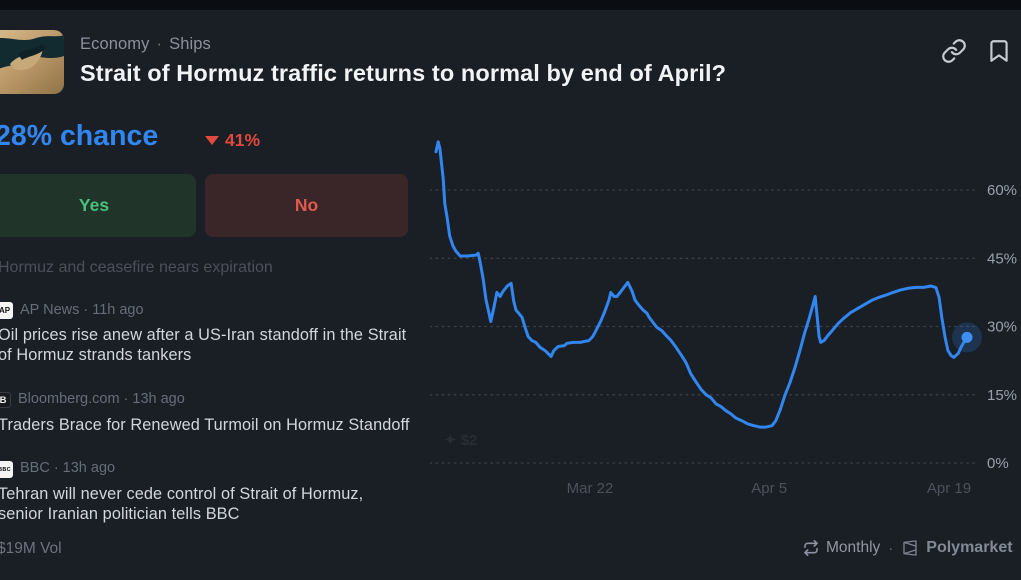 This screenshot has width=1021, height=580. I want to click on news-meta: Bloomberg.com · 13h ago, so click(101, 399).